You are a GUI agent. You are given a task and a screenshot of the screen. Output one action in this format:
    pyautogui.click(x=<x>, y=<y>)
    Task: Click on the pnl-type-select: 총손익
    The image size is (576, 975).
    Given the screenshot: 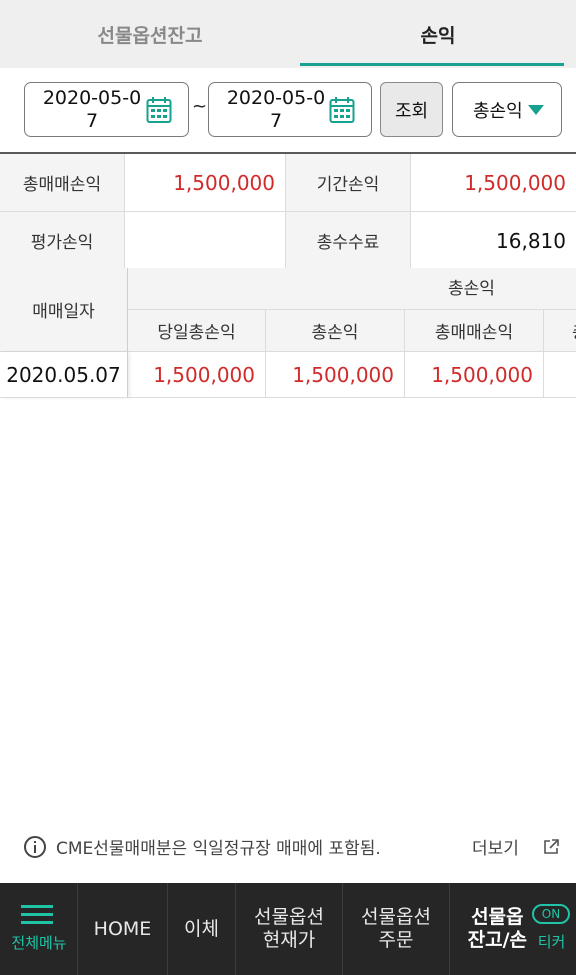 What is the action you would take?
    pyautogui.click(x=507, y=109)
    